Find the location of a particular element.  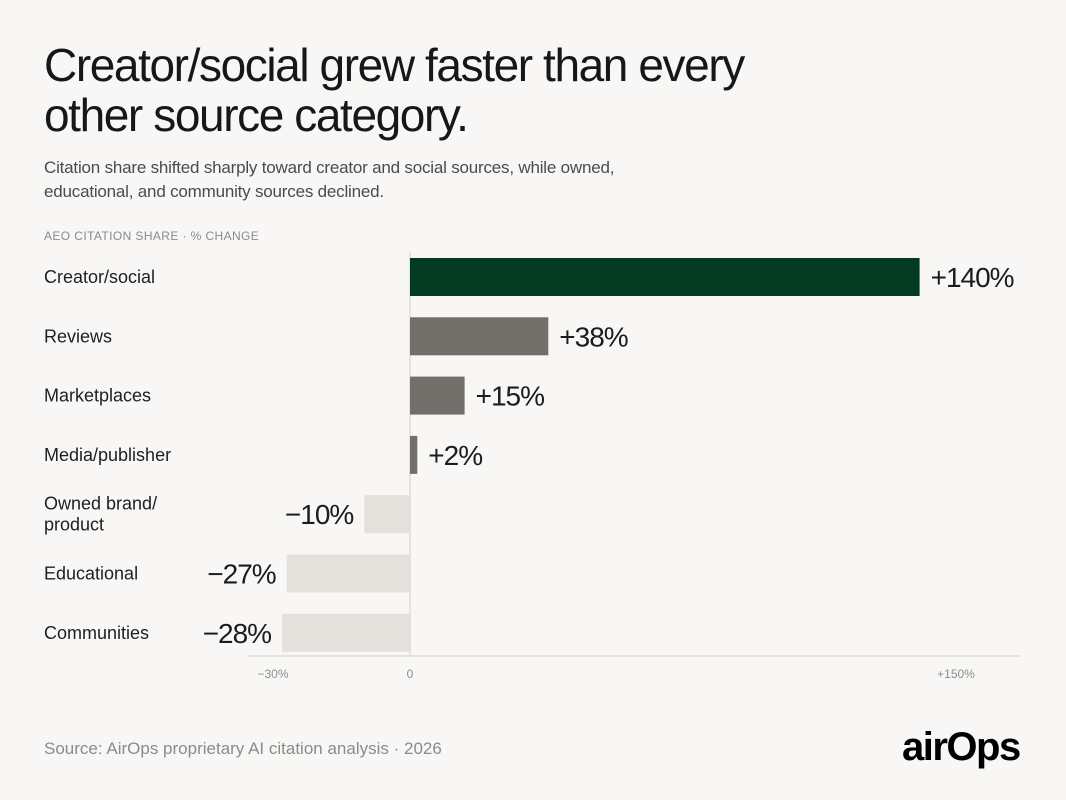

category-label-4: Media/publisher is located at coordinates (107, 455).